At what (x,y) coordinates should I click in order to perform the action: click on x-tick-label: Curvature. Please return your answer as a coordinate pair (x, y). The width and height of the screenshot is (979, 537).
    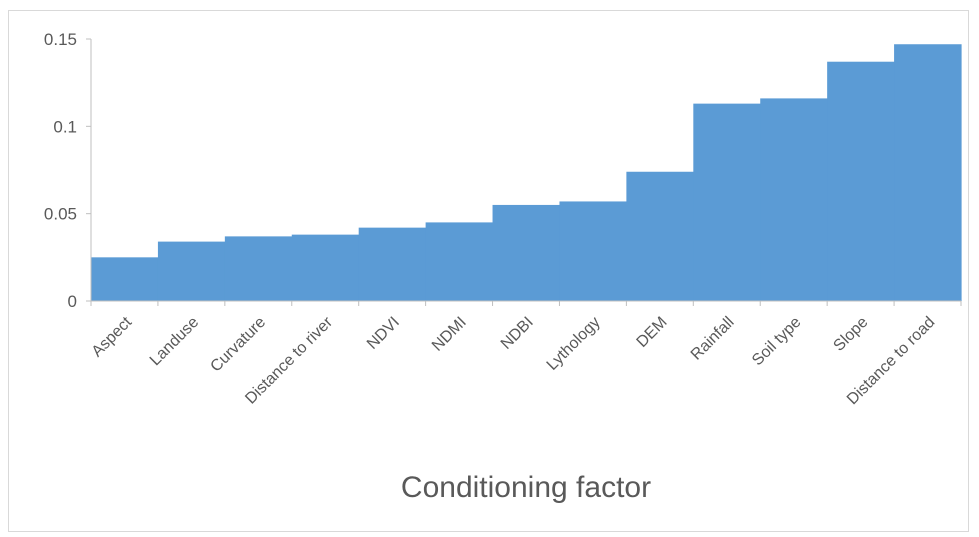
    Looking at the image, I should click on (238, 345).